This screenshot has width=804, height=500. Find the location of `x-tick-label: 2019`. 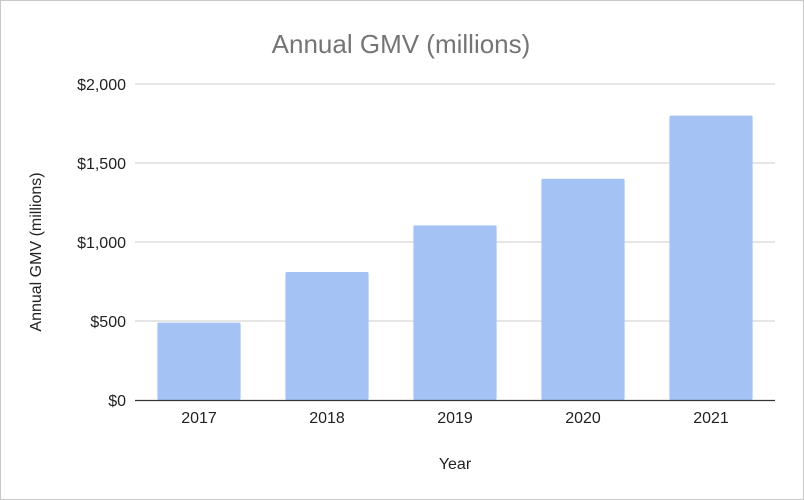

x-tick-label: 2019 is located at coordinates (455, 418).